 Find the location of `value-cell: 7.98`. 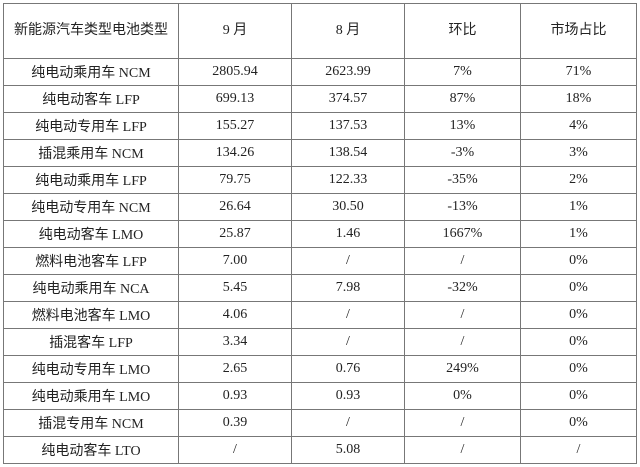

value-cell: 7.98 is located at coordinates (348, 288).